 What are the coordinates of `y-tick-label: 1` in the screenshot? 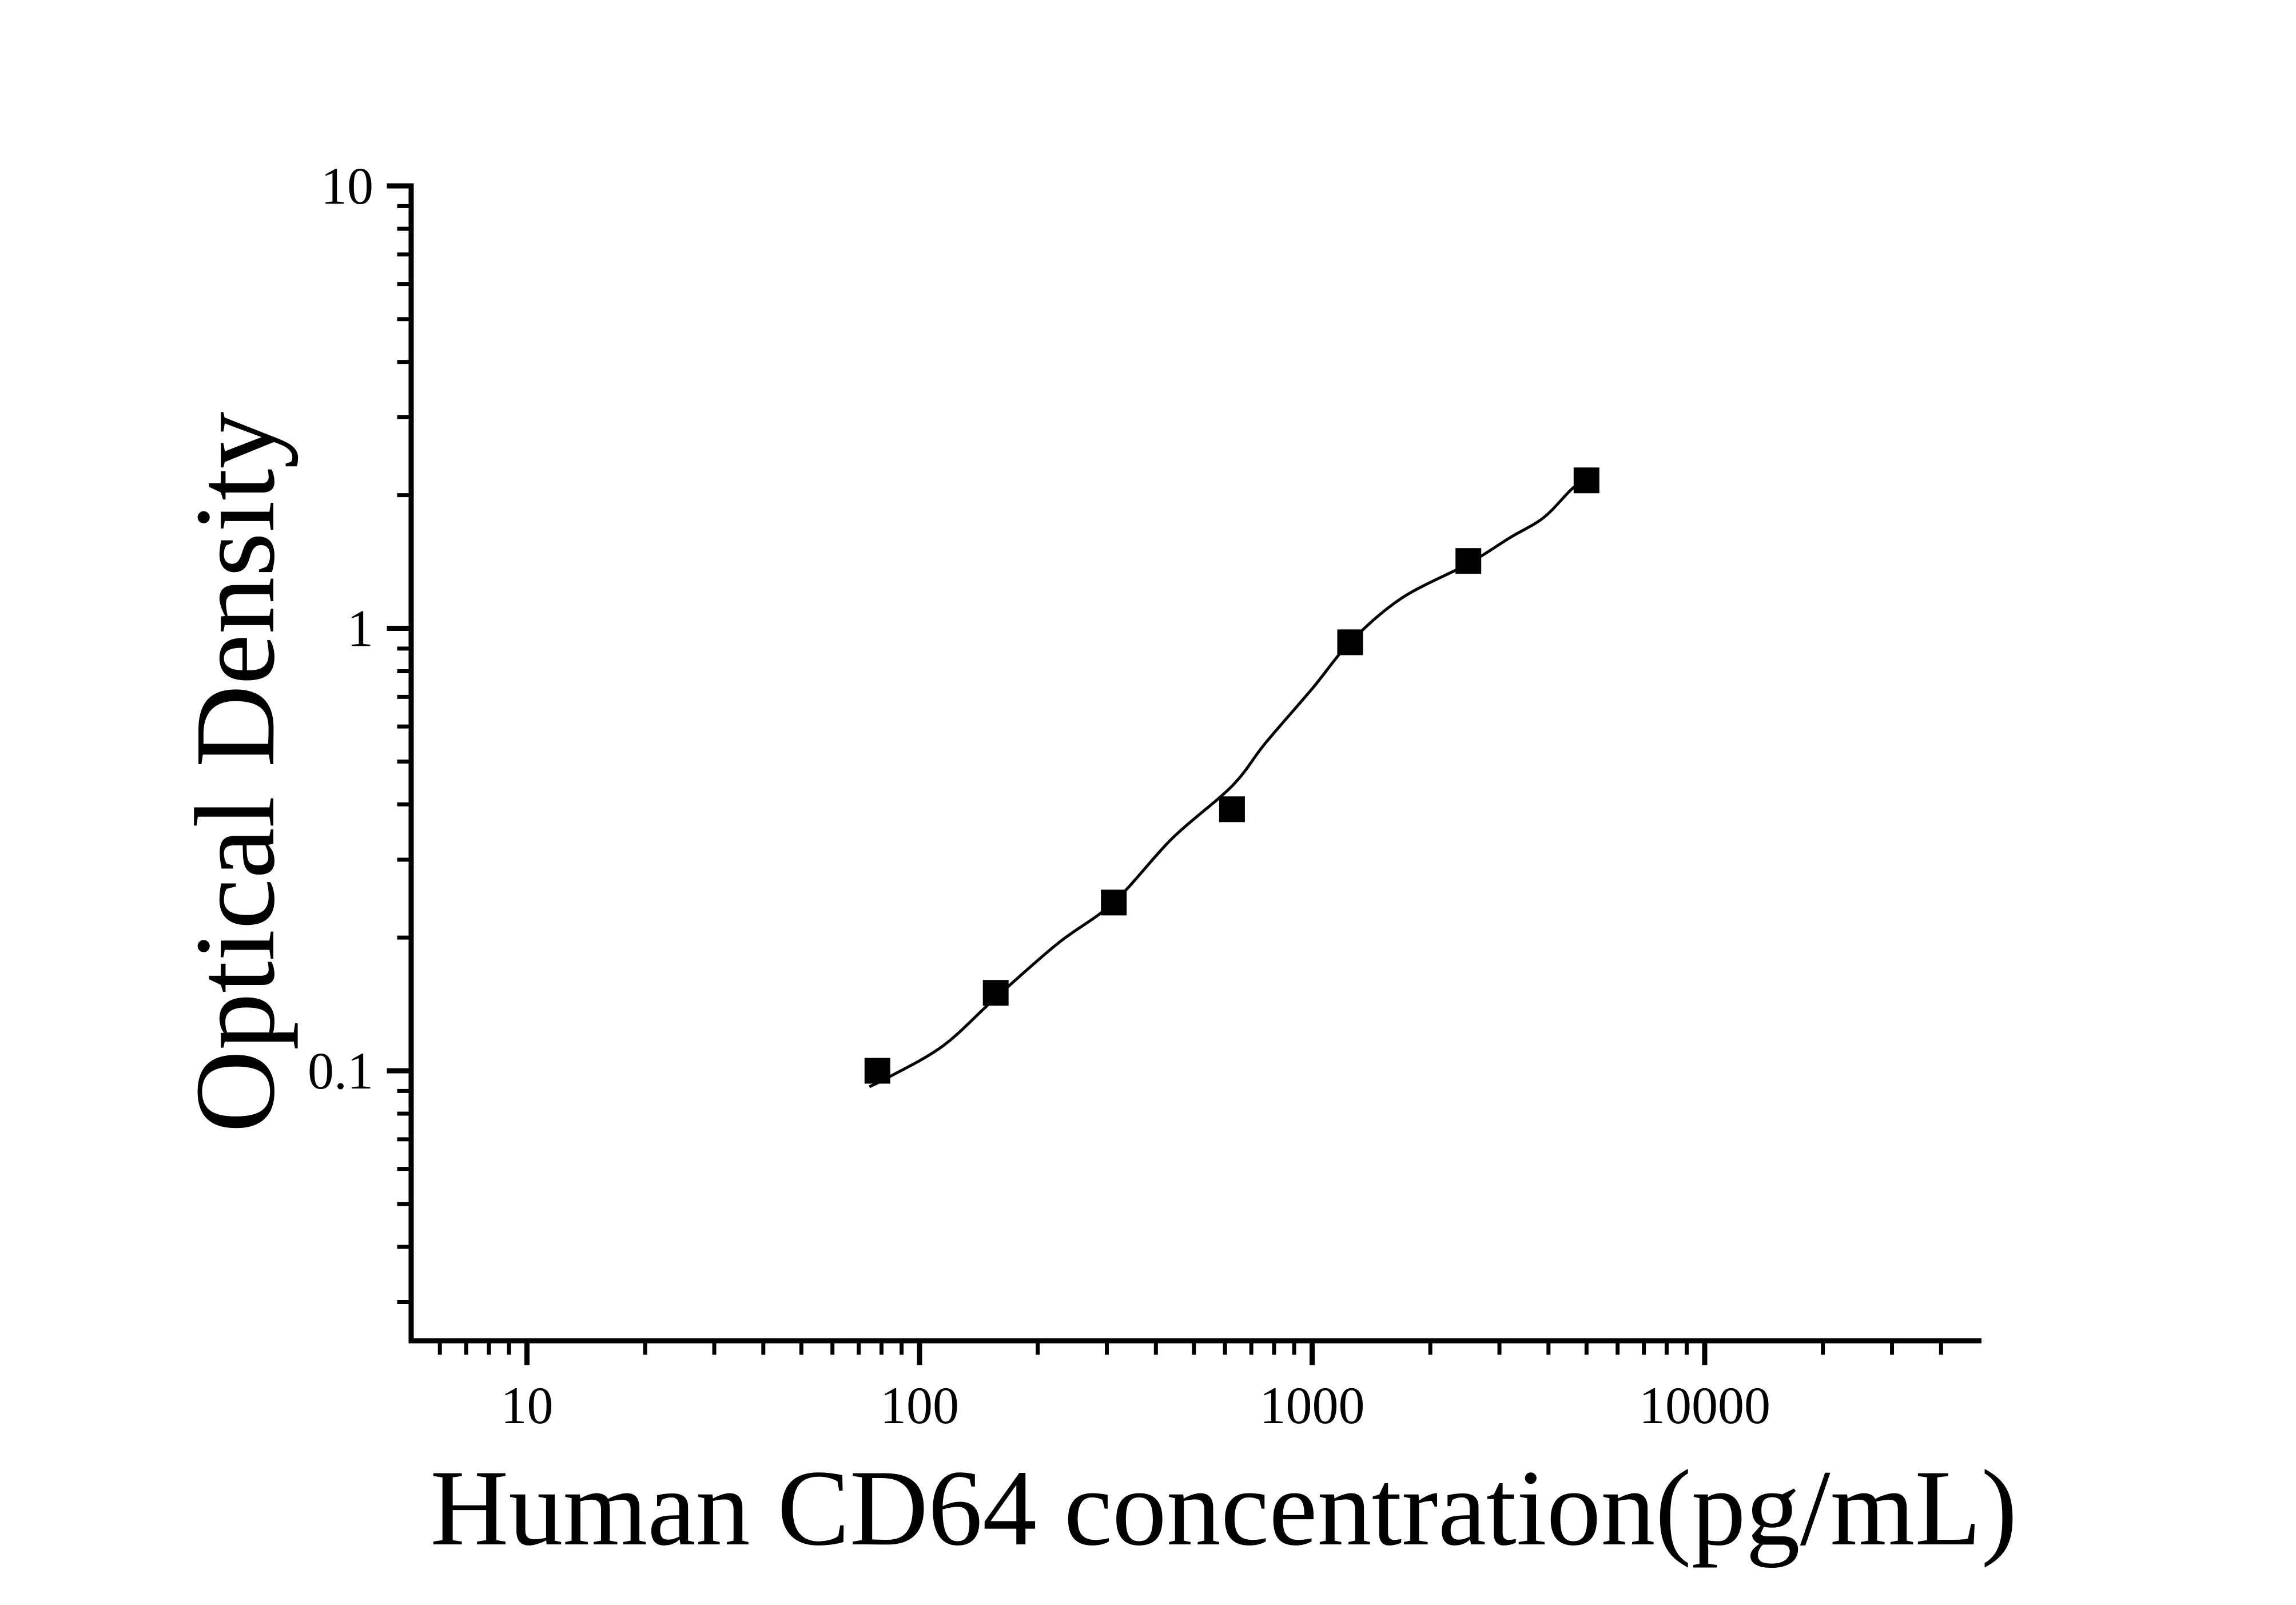 It's located at (360, 628).